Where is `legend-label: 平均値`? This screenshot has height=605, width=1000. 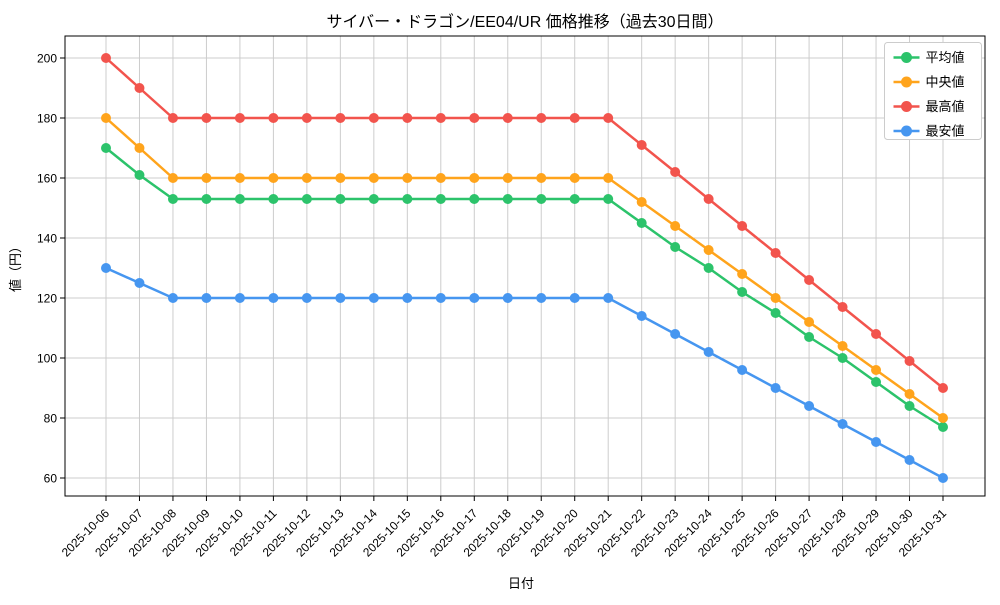 legend-label: 平均値 is located at coordinates (945, 57).